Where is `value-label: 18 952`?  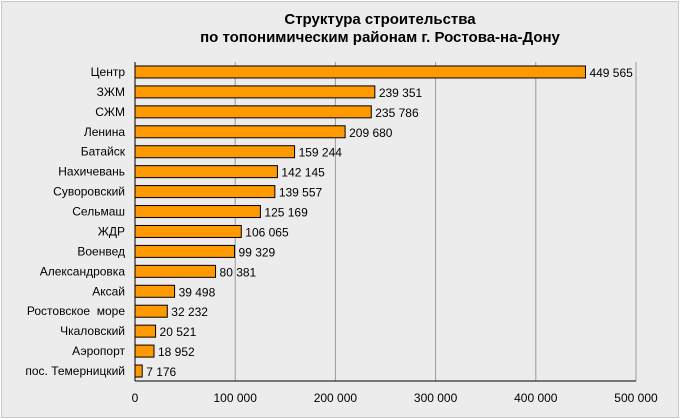 value-label: 18 952 is located at coordinates (176, 352).